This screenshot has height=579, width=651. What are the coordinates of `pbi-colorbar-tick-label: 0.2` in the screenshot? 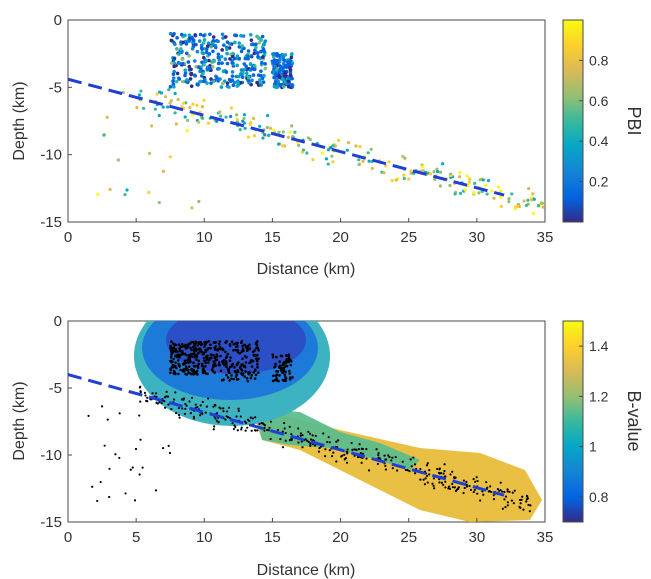 It's located at (599, 182).